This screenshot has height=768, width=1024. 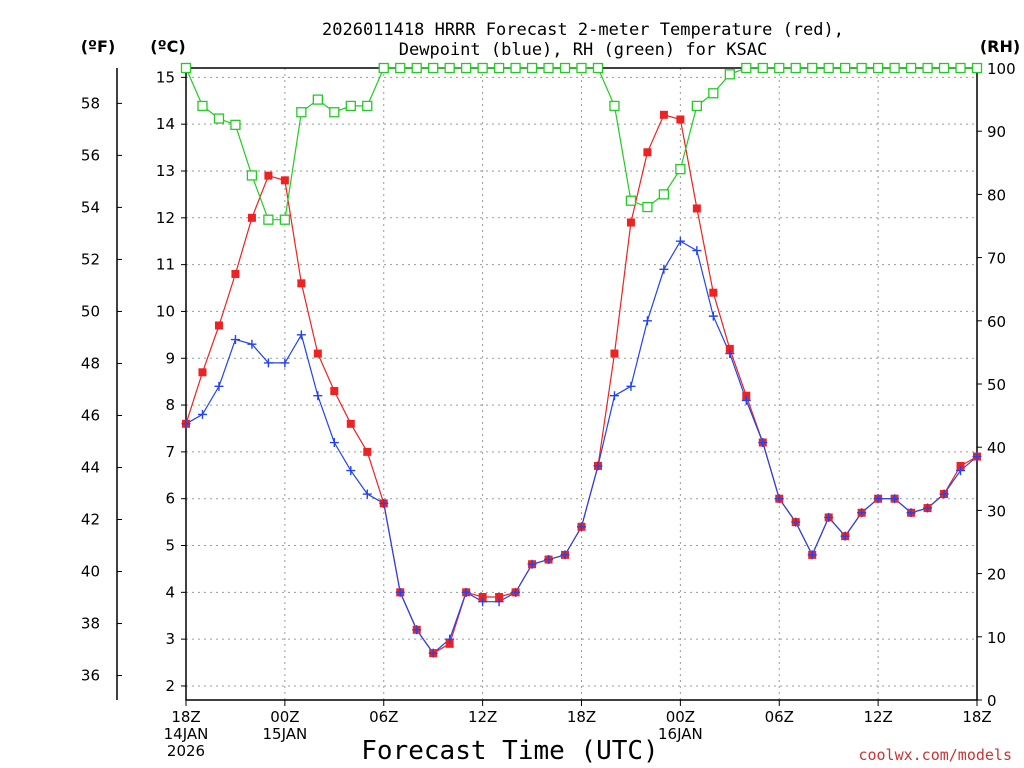 What do you see at coordinates (90, 103) in the screenshot?
I see `y-tick-label-fahrenheit: 58` at bounding box center [90, 103].